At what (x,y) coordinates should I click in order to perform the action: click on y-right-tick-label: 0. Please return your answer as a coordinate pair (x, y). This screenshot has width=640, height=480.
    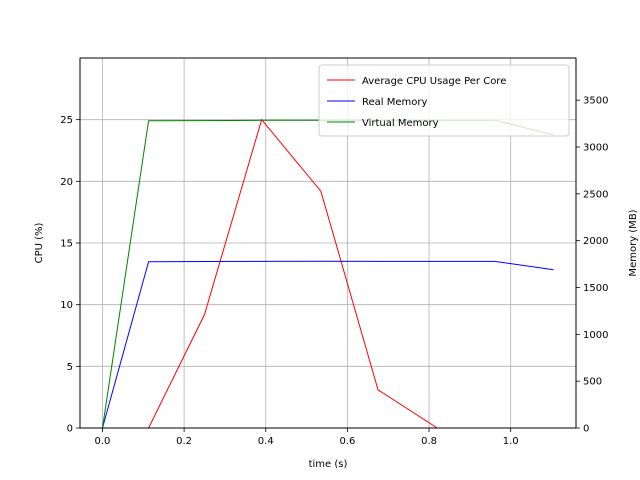
    Looking at the image, I should click on (586, 429).